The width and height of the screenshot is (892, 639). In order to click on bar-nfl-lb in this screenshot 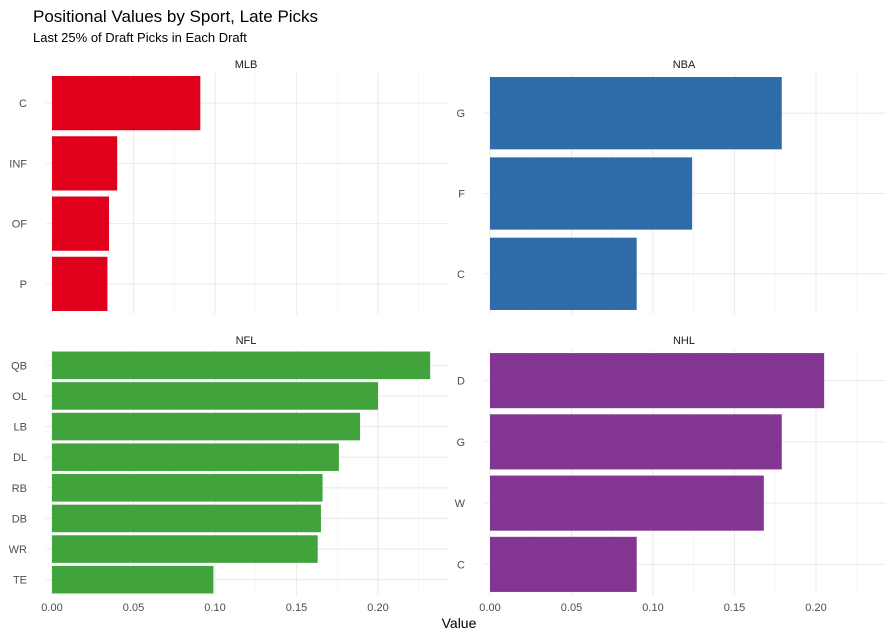, I will do `click(206, 426)`.